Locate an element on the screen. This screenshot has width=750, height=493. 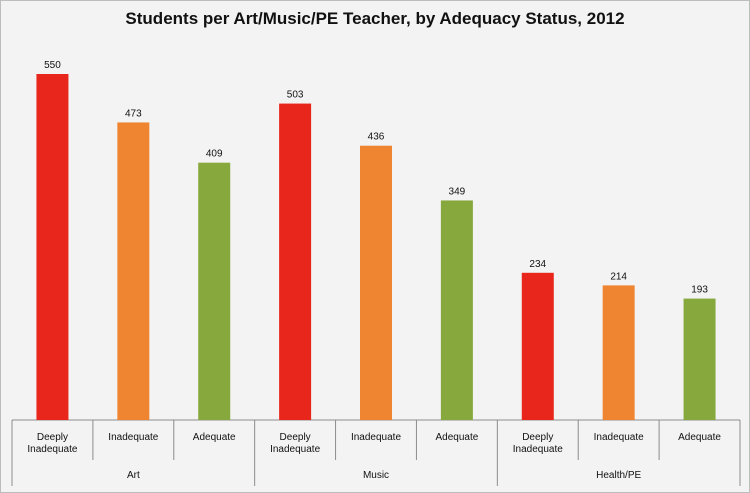
bar-art-deeply-inadequate is located at coordinates (52, 247).